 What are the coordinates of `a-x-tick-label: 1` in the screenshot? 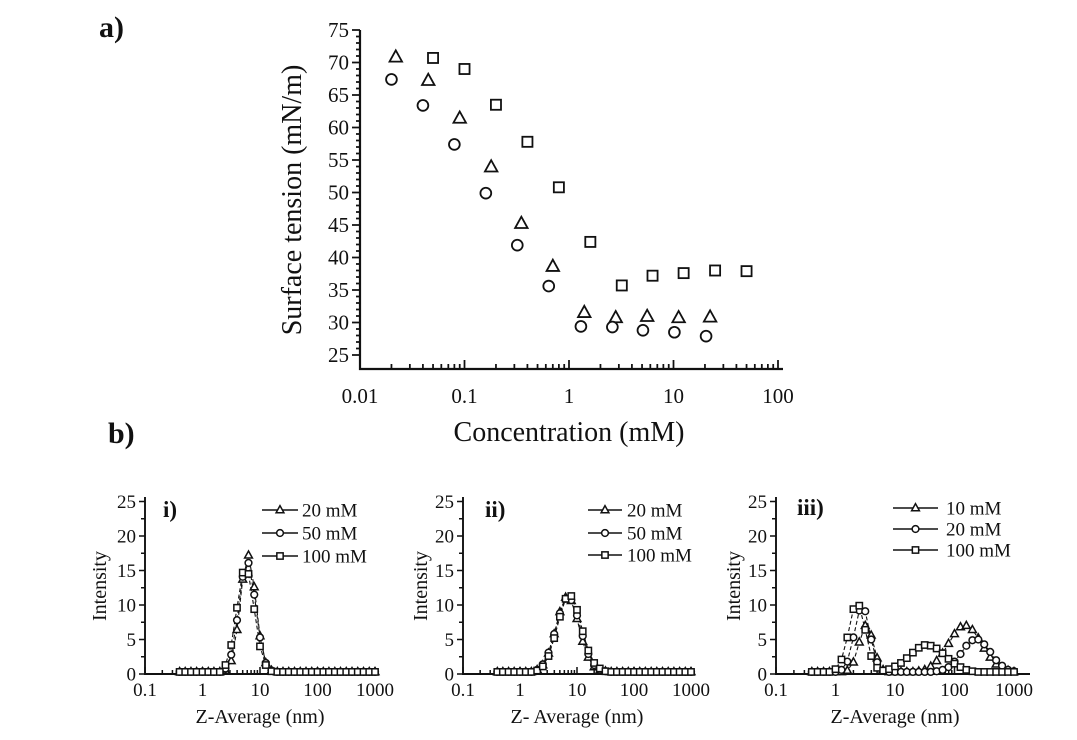 It's located at (569, 396).